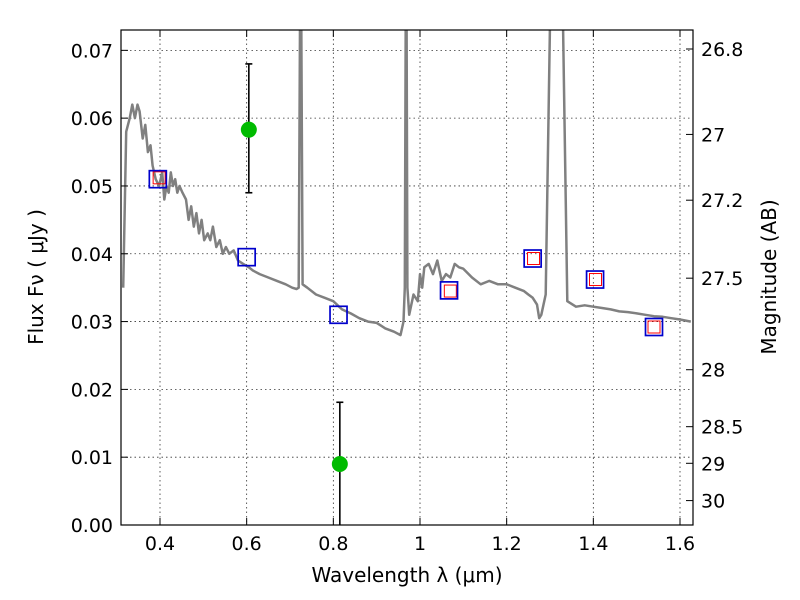 This screenshot has width=800, height=600. What do you see at coordinates (99, 288) in the screenshot?
I see `y-ticks: 0.00 0.01 0.02 0.03 0.04 0.05 0.06 0.07` at bounding box center [99, 288].